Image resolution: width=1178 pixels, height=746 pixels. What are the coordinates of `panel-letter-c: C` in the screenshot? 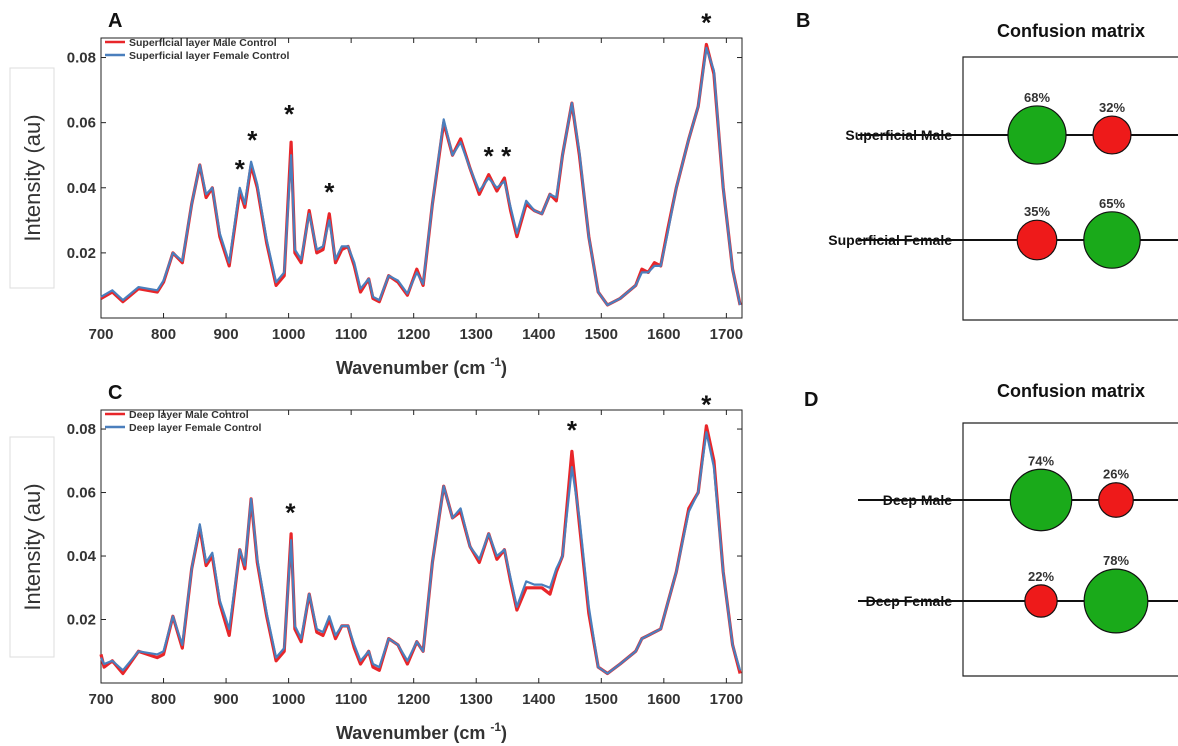 It's located at (115, 393).